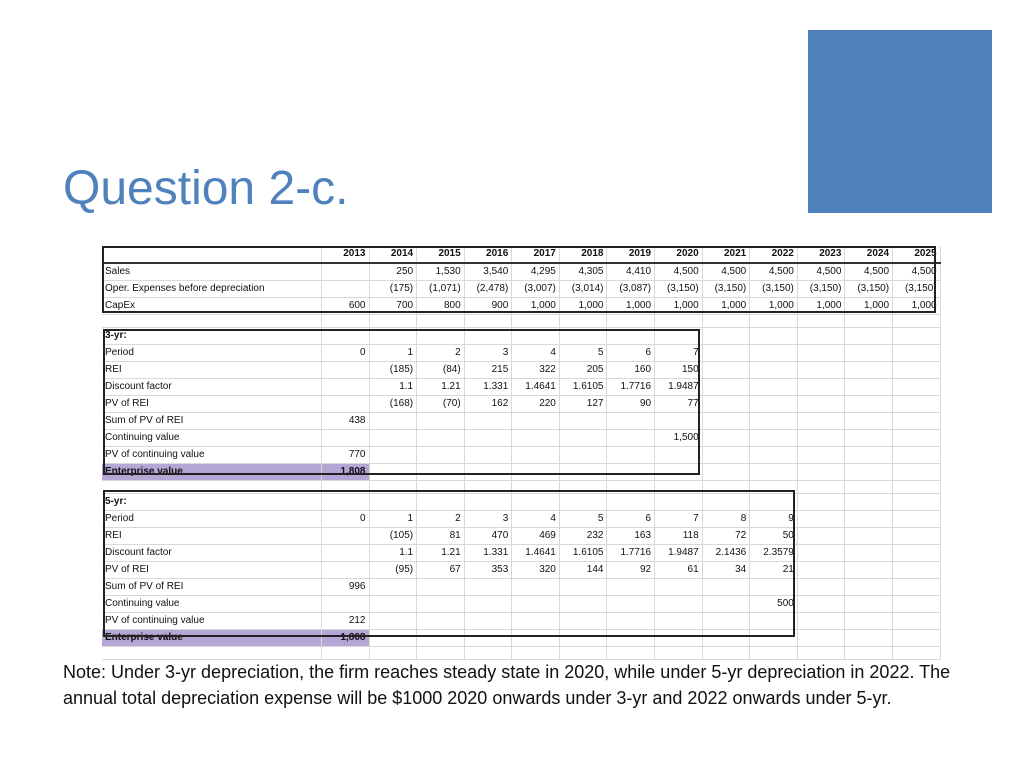 The height and width of the screenshot is (768, 1024). What do you see at coordinates (488, 370) in the screenshot?
I see `value-cell: 215` at bounding box center [488, 370].